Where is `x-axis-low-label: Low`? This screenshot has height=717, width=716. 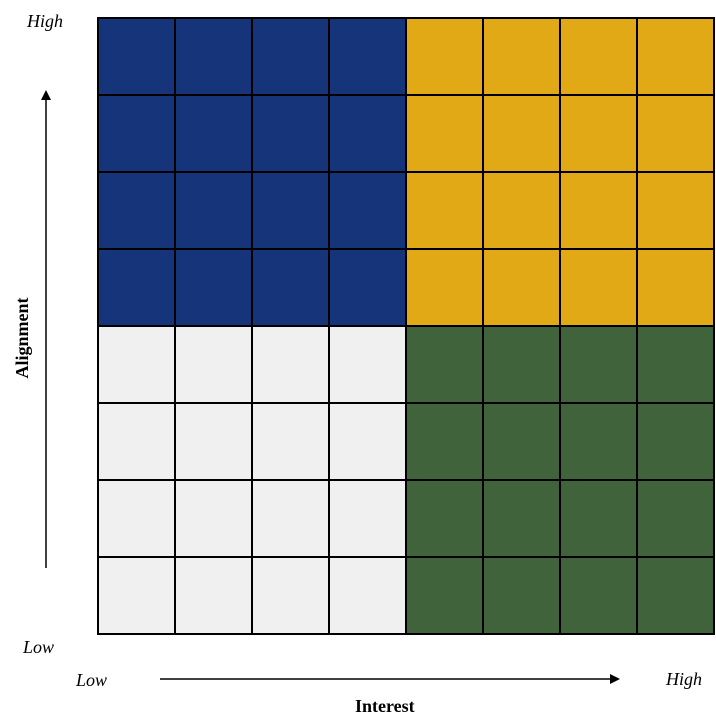
x-axis-low-label: Low is located at coordinates (92, 680).